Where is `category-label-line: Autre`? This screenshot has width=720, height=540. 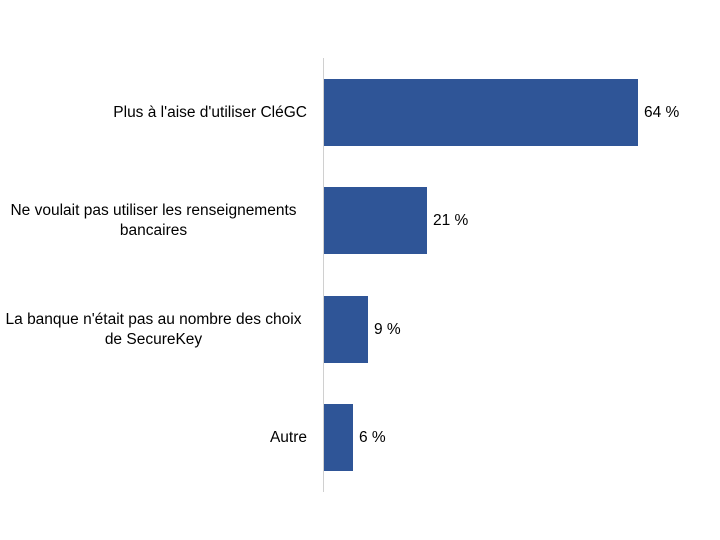 category-label-line: Autre is located at coordinates (288, 437).